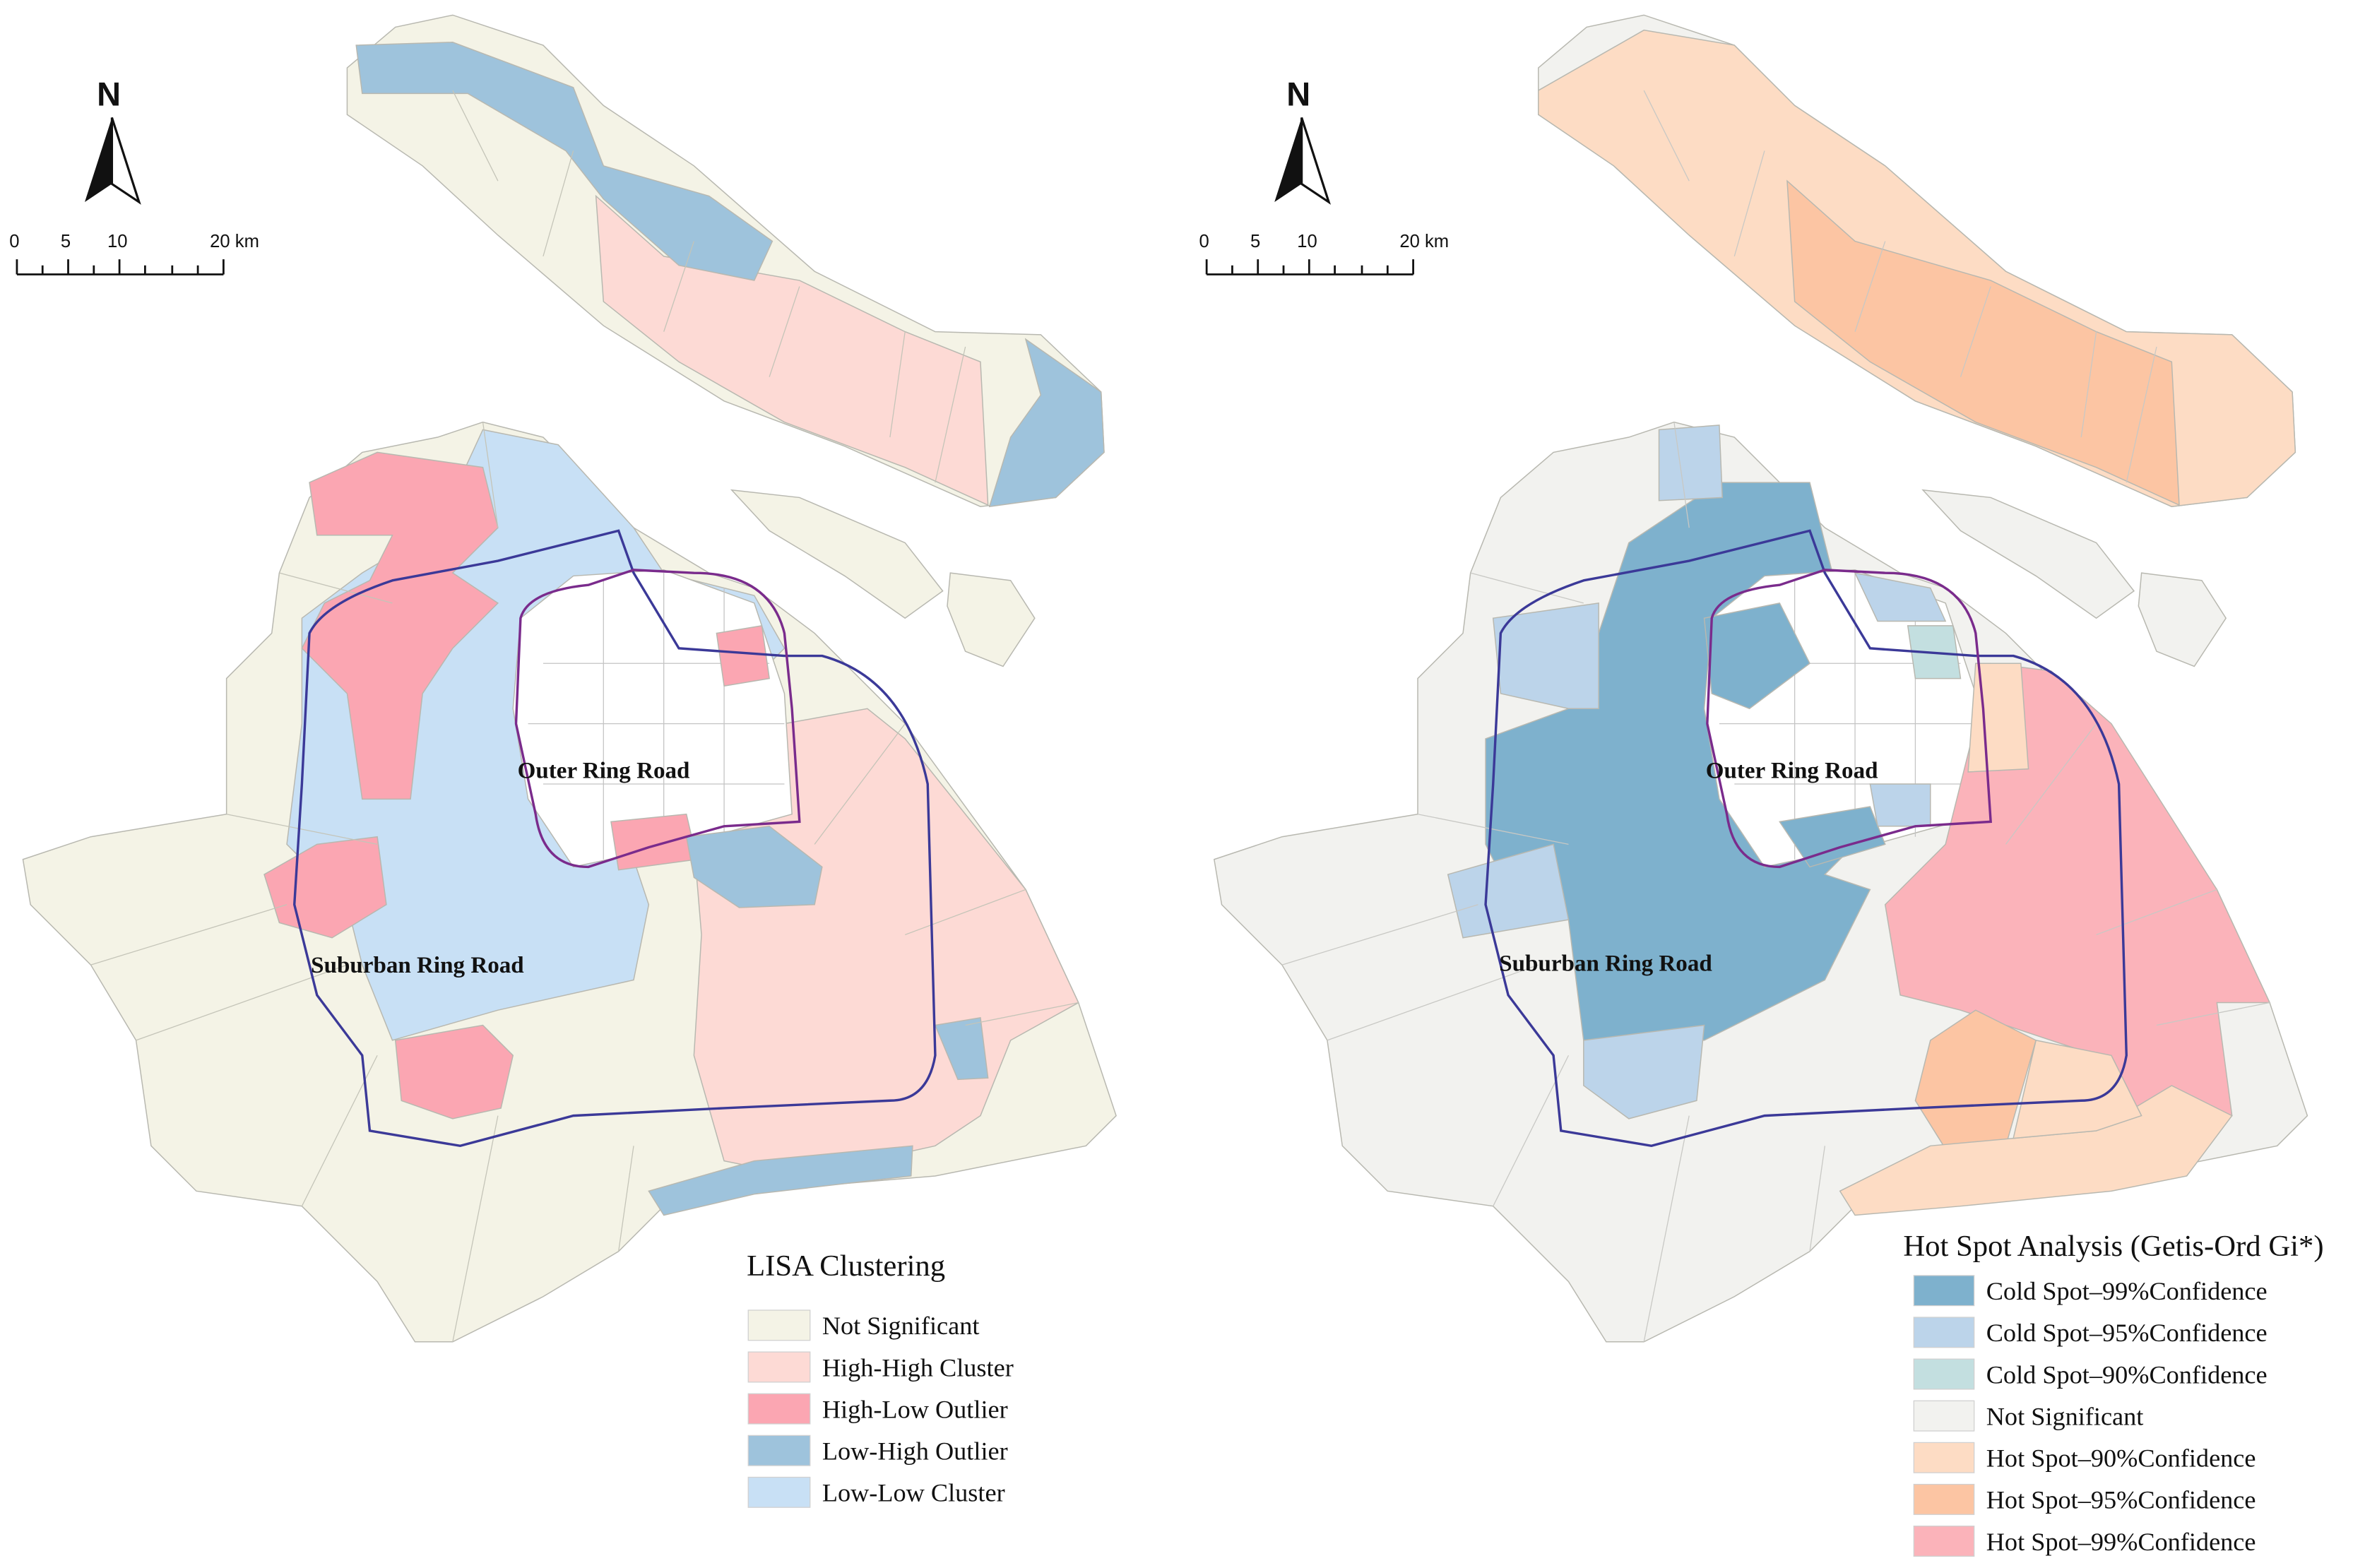  I want to click on legend-item-label: Cold Spot–95%Confidence, so click(2127, 1333).